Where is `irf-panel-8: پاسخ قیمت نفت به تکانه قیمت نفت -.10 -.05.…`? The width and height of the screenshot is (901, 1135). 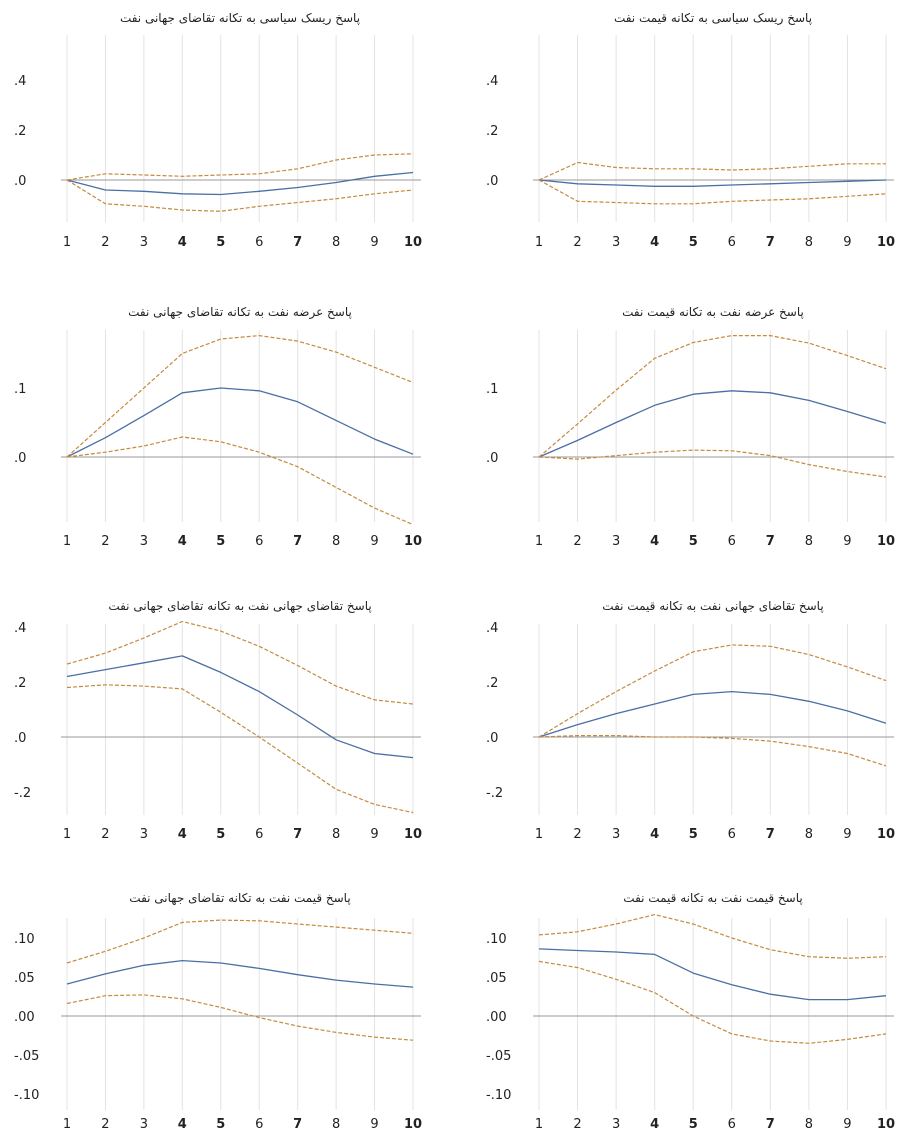 irf-panel-8: پاسخ قیمت نفت به تکانه قیمت نفت -.10 -.05.… is located at coordinates (690, 1011).